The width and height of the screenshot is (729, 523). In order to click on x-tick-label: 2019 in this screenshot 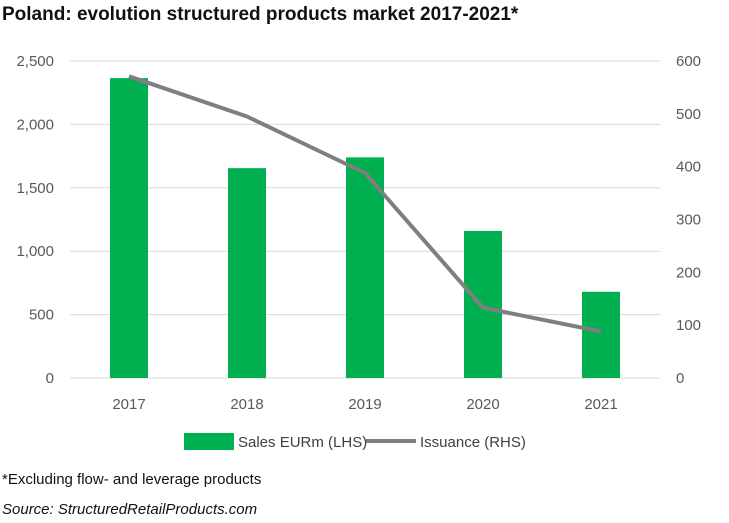, I will do `click(364, 404)`.